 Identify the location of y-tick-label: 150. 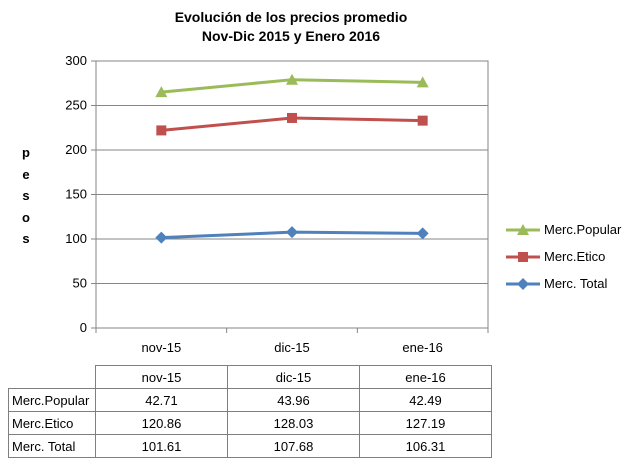
(76, 194).